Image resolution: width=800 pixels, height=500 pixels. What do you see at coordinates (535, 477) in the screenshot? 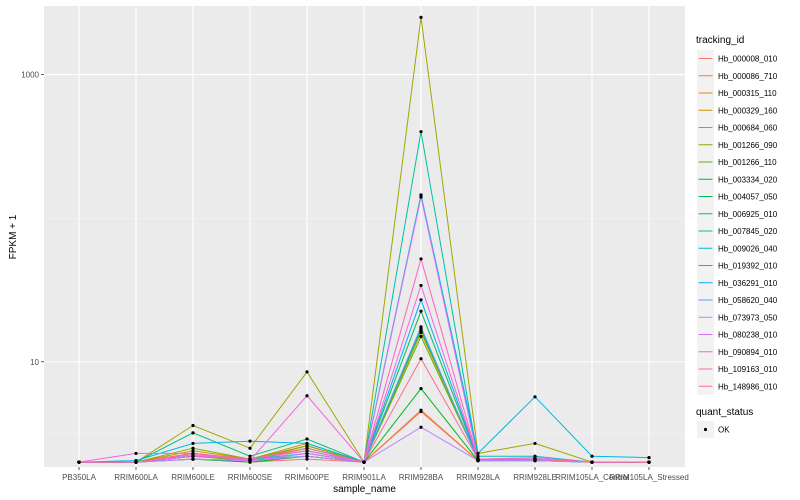
I see `x-tick-label: RRIM928LE` at bounding box center [535, 477].